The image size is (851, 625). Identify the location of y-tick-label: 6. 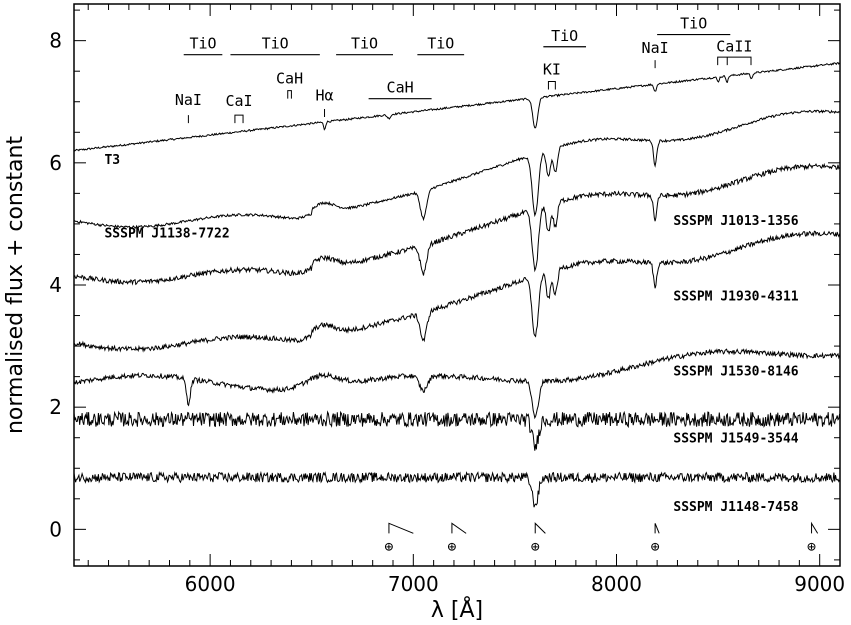
(55, 163).